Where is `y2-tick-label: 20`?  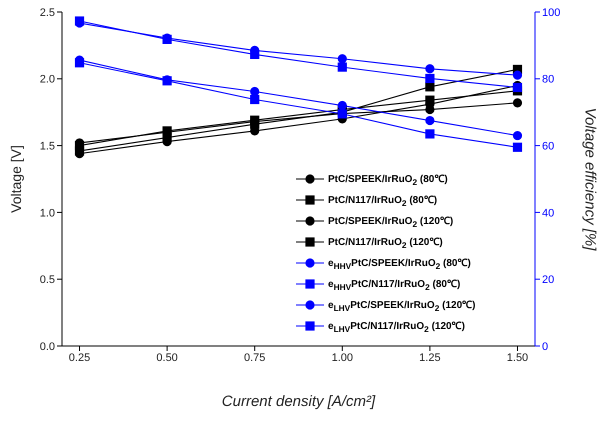
y2-tick-label: 20 is located at coordinates (548, 280).